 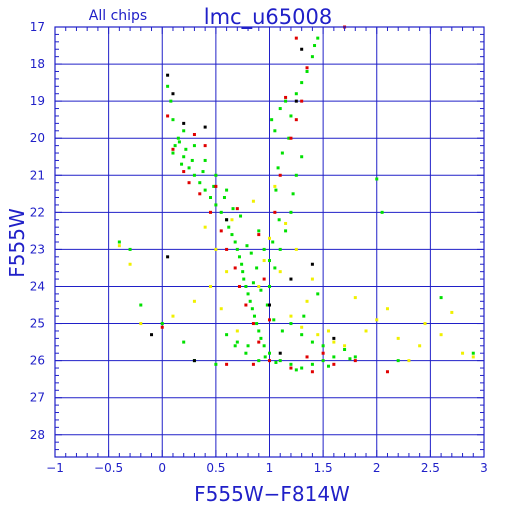 What do you see at coordinates (37, 212) in the screenshot?
I see `y-tick-label: 22` at bounding box center [37, 212].